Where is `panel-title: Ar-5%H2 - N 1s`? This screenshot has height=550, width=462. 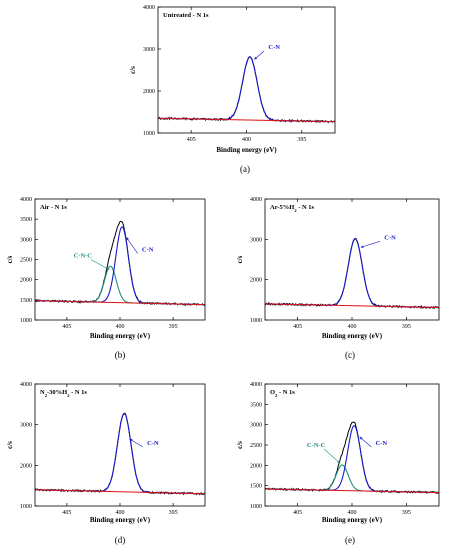 panel-title: Ar-5%H2 - N 1s is located at coordinates (292, 208).